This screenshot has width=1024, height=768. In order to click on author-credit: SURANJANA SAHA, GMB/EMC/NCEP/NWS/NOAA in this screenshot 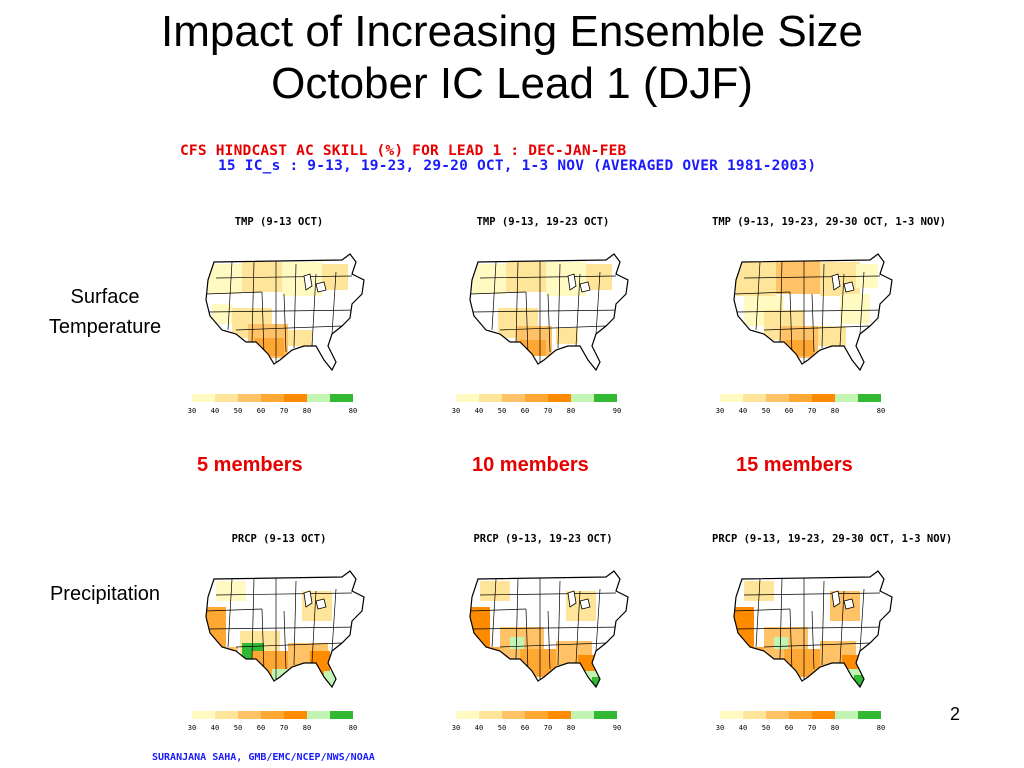, I will do `click(263, 757)`.